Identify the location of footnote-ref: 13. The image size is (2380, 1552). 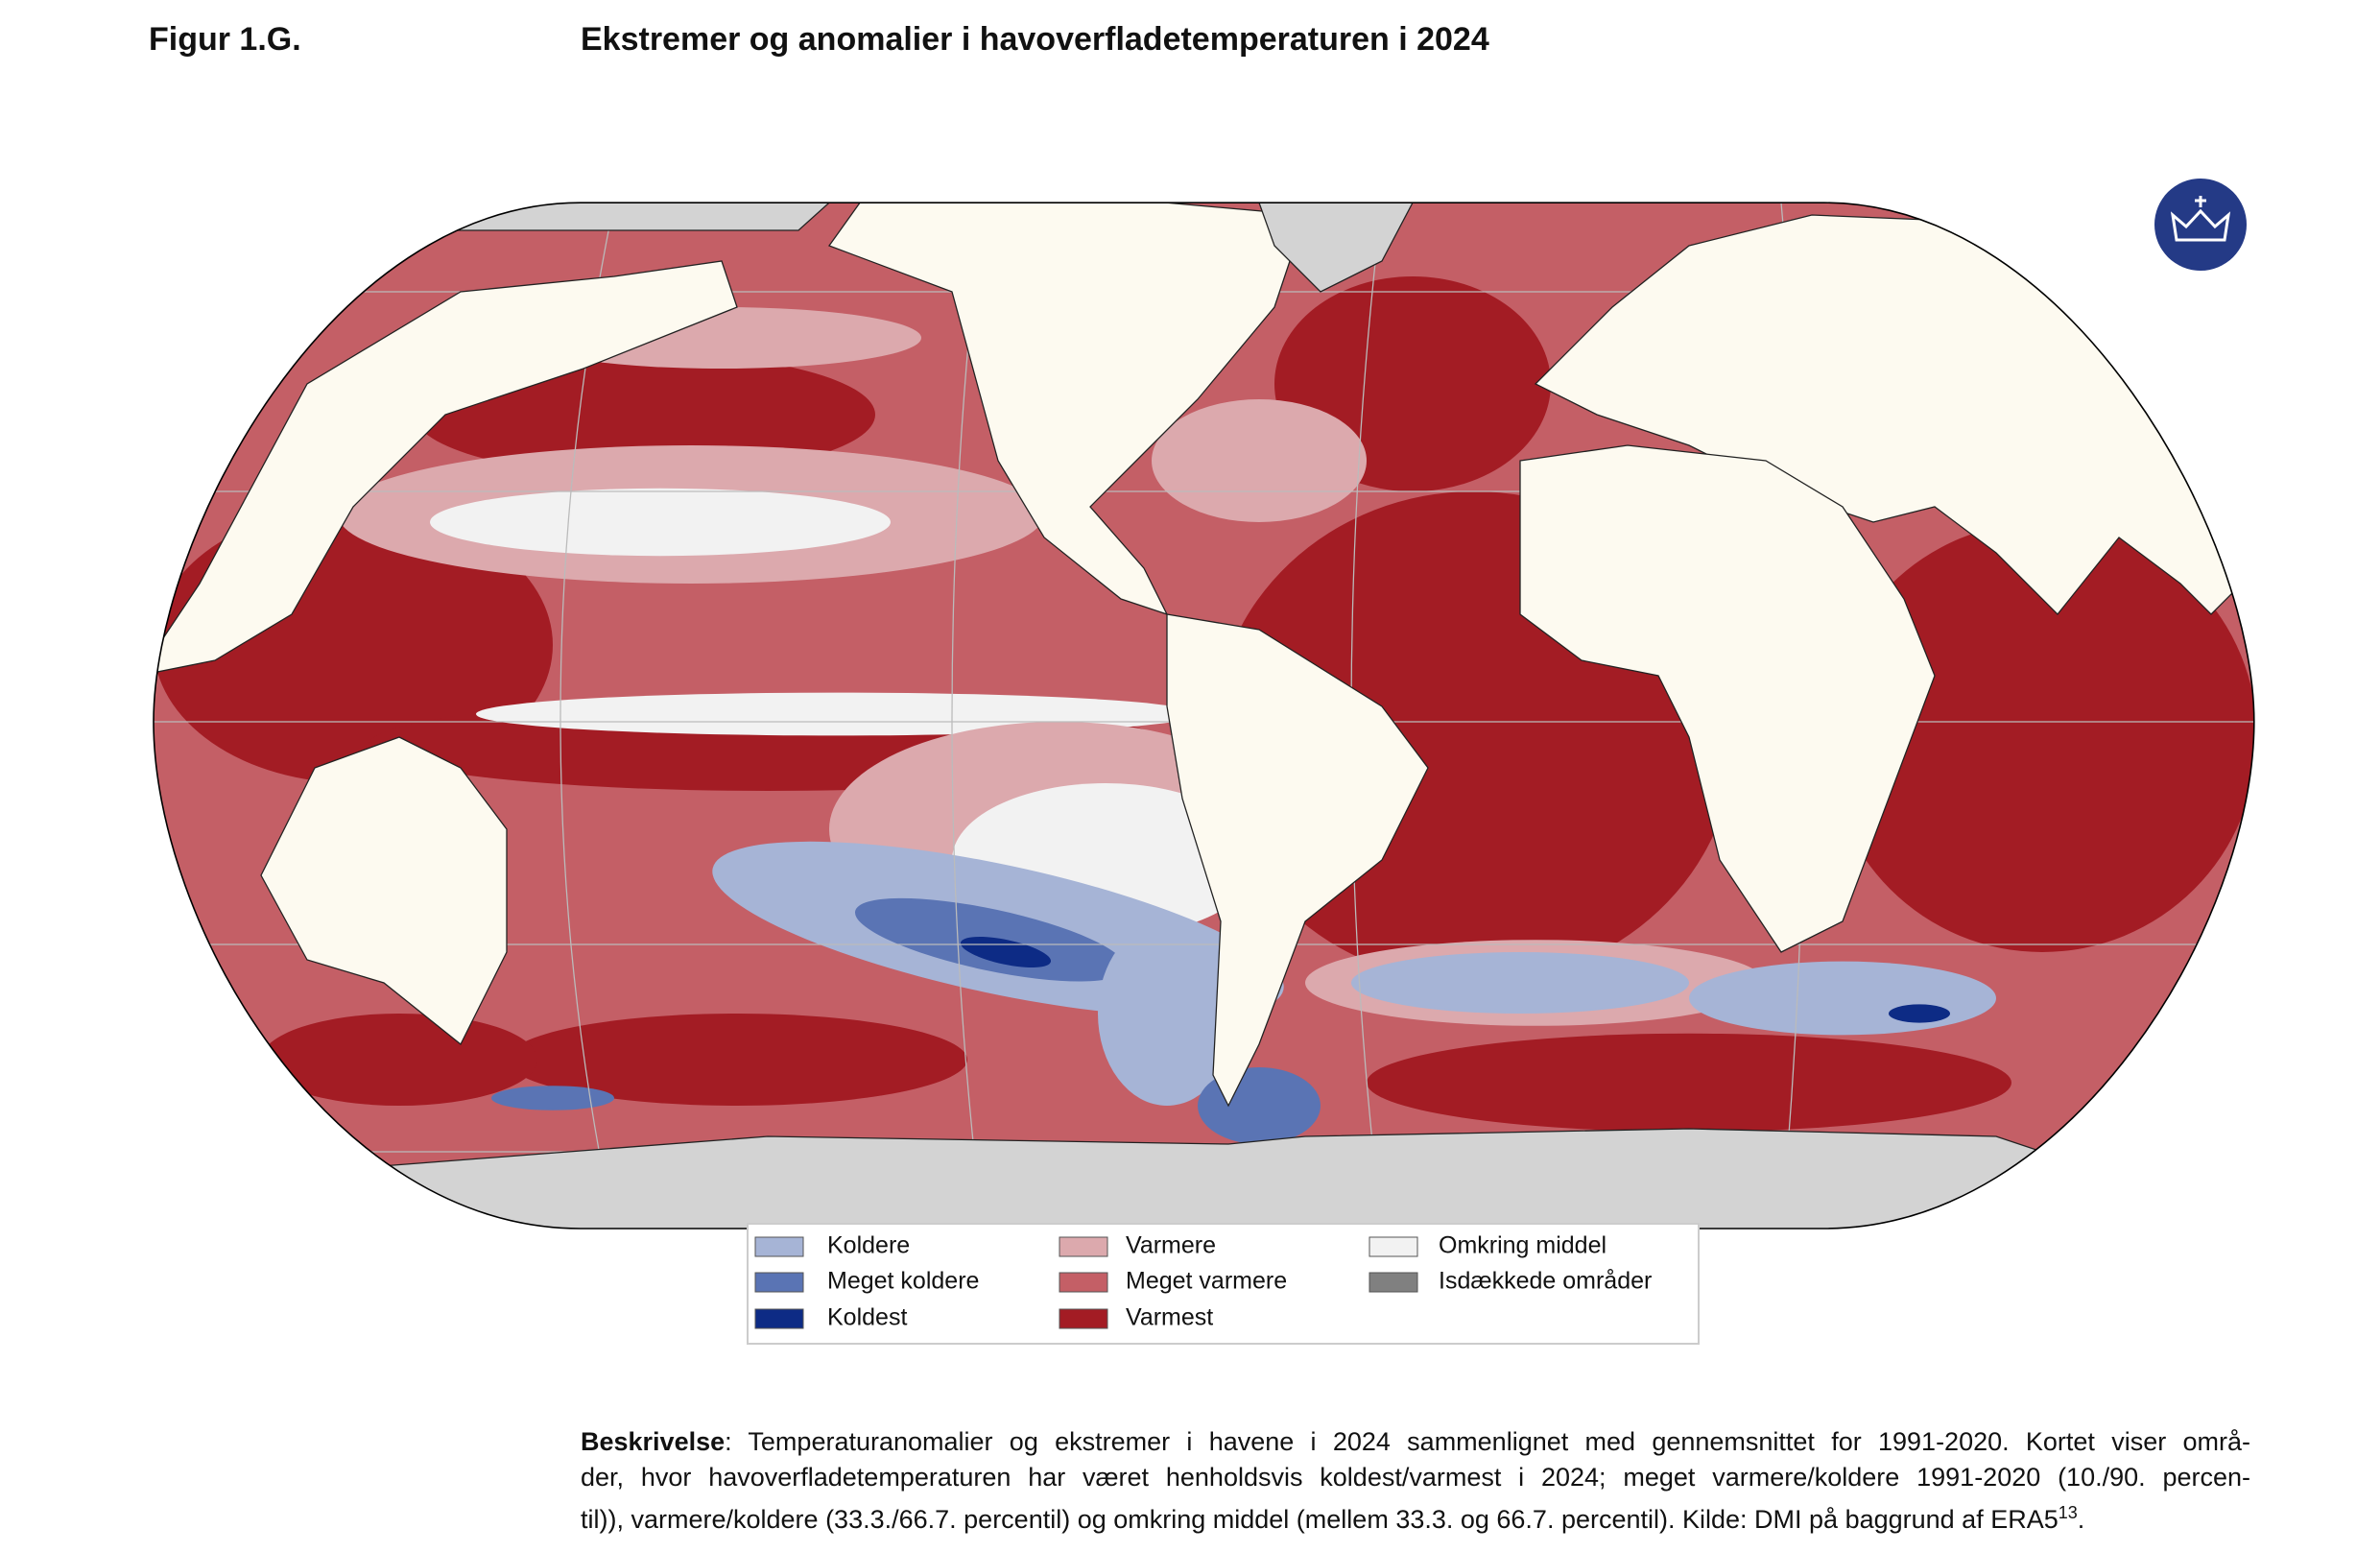
(2068, 1512).